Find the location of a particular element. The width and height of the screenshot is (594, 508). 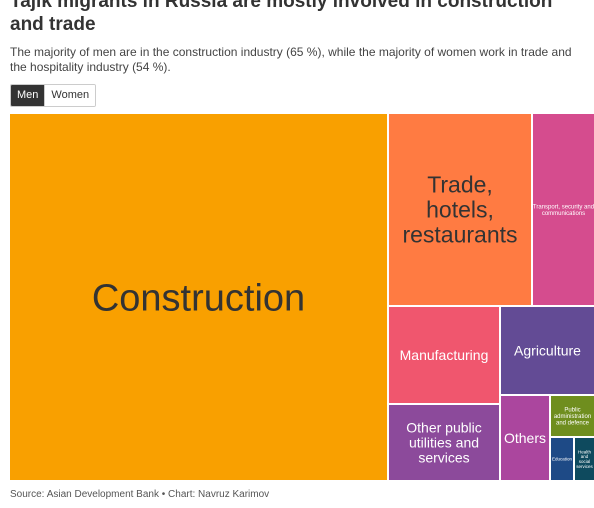

treemap-label-education: Education is located at coordinates (562, 459).